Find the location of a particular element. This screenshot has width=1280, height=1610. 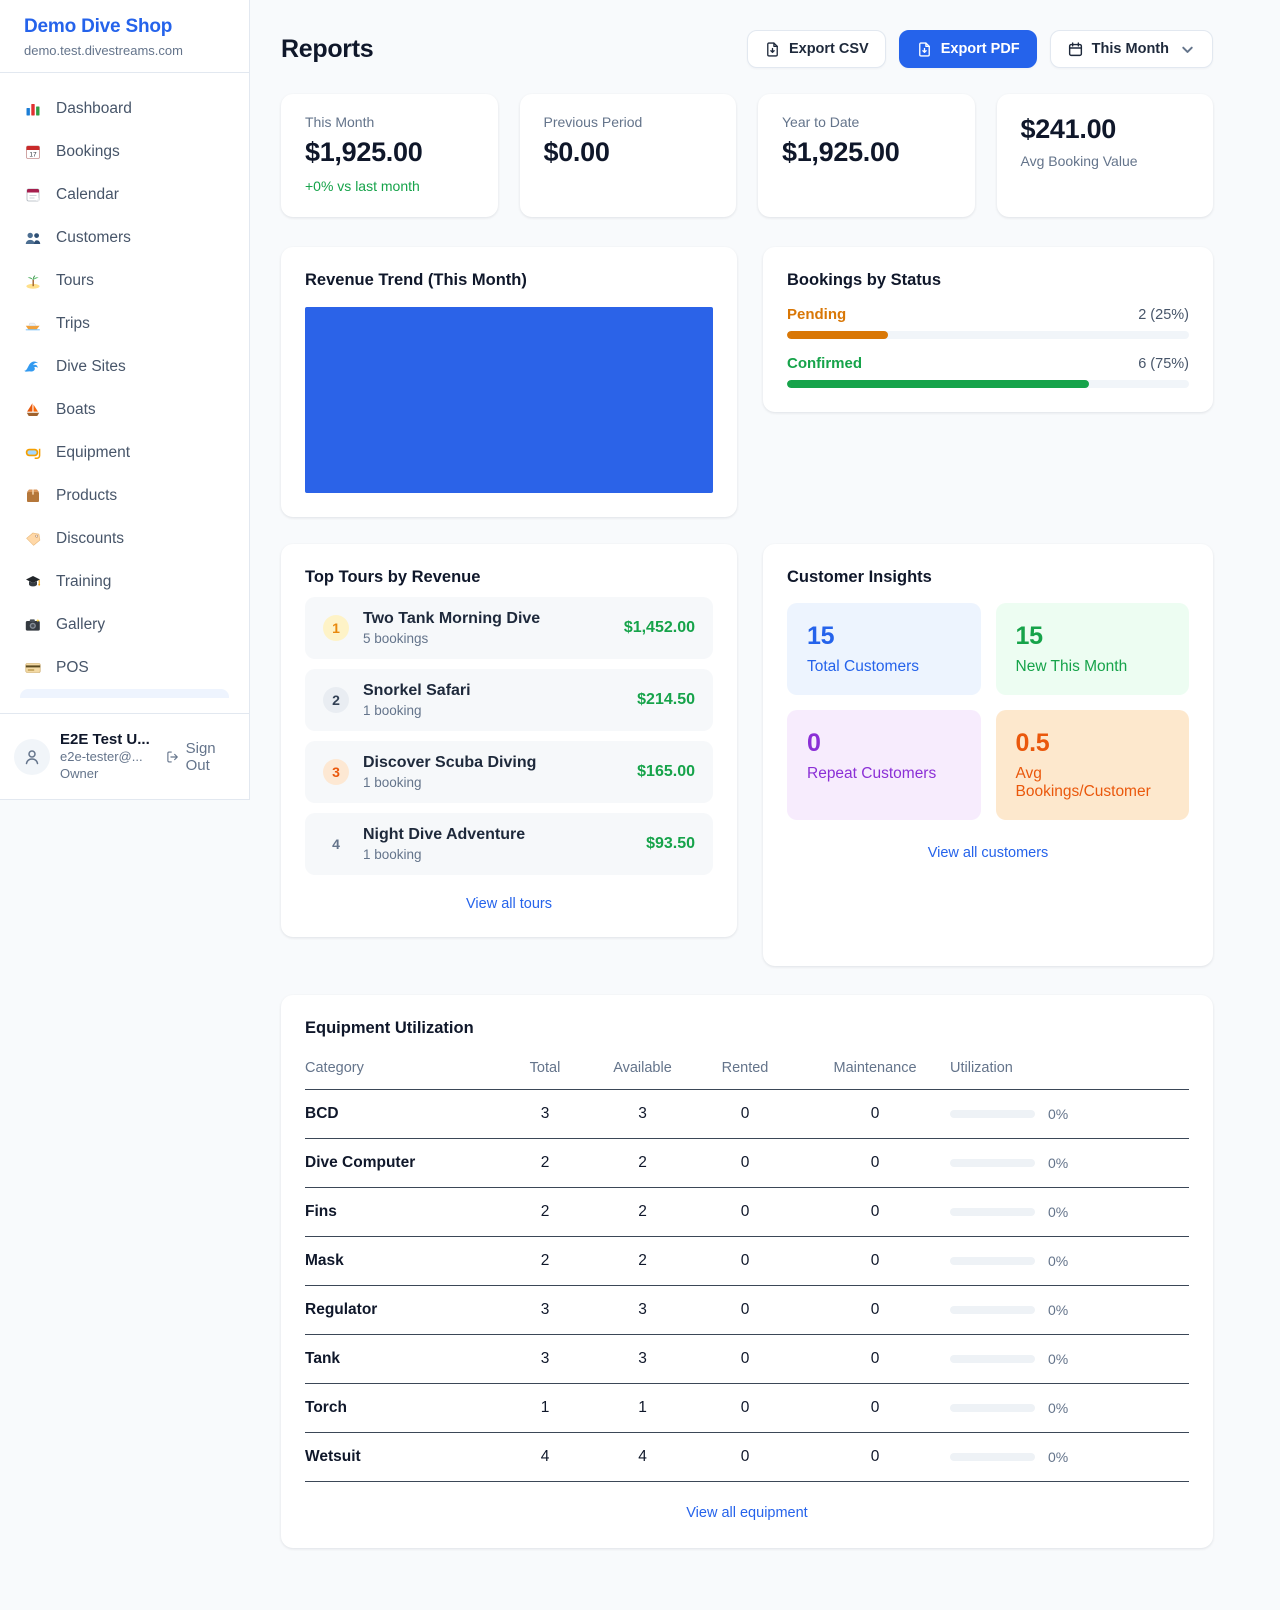

period-label: This Month is located at coordinates (1130, 49).